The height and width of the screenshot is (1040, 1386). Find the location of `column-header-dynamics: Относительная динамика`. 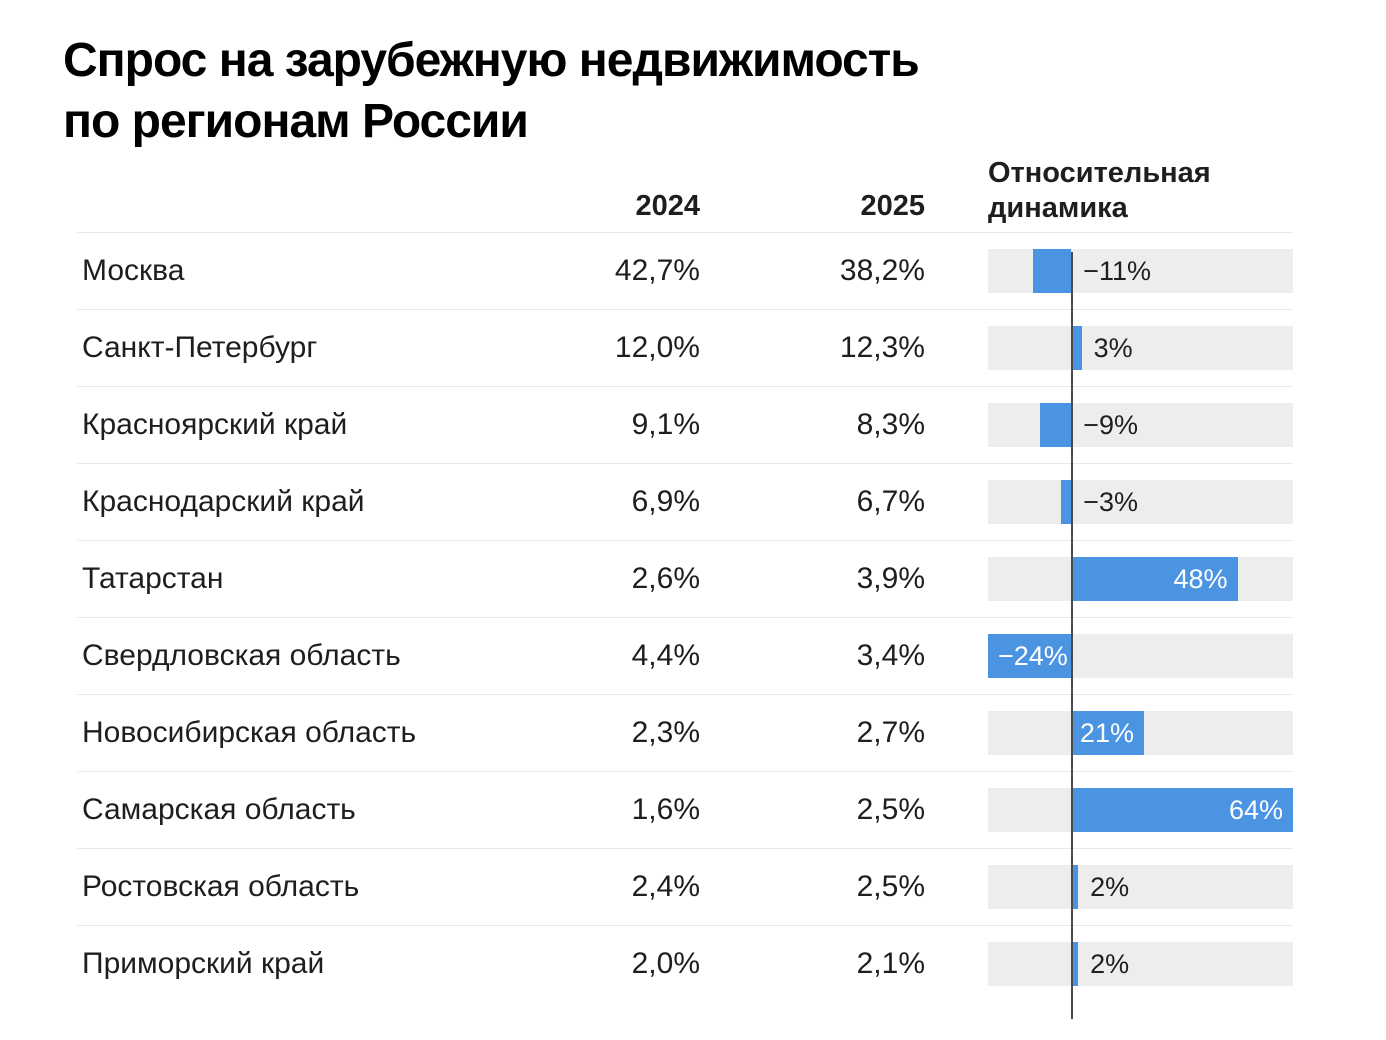

column-header-dynamics: Относительная динамика is located at coordinates (1140, 194).